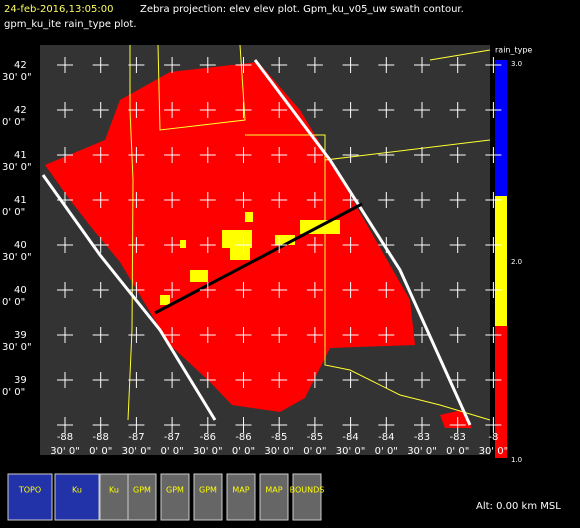 Image resolution: width=580 pixels, height=528 pixels. What do you see at coordinates (516, 460) in the screenshot?
I see `colorbar-label: 1.0` at bounding box center [516, 460].